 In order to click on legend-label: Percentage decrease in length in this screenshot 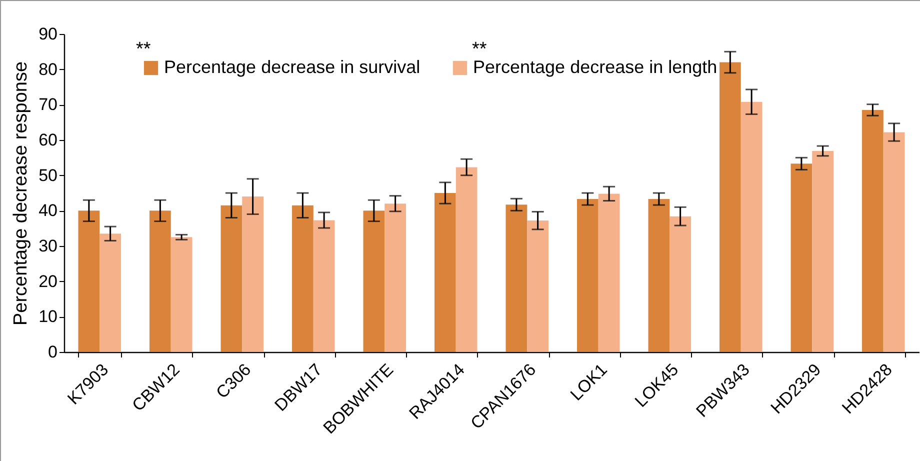, I will do `click(595, 67)`.